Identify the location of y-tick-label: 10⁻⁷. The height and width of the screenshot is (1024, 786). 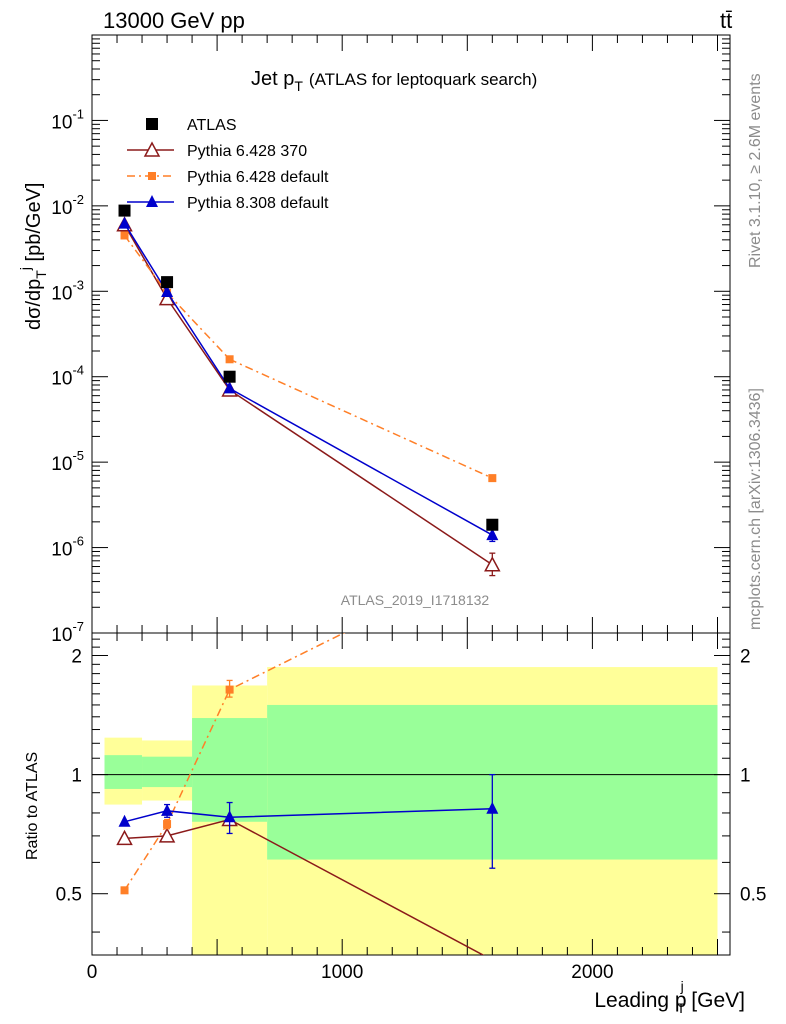
(67, 632).